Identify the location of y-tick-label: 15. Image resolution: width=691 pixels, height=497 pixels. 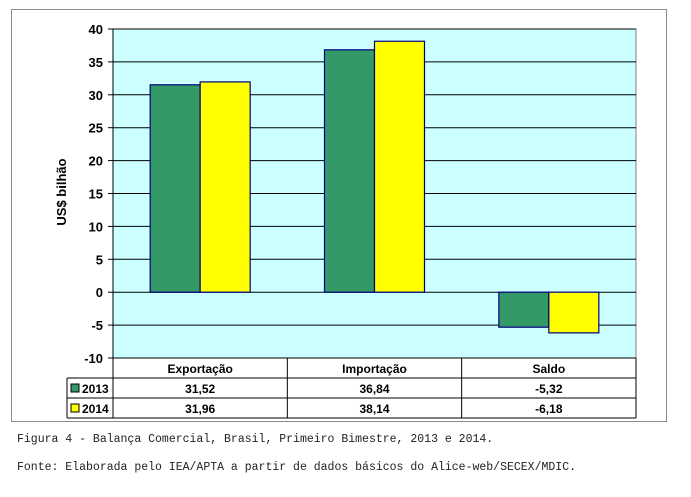
(96, 194).